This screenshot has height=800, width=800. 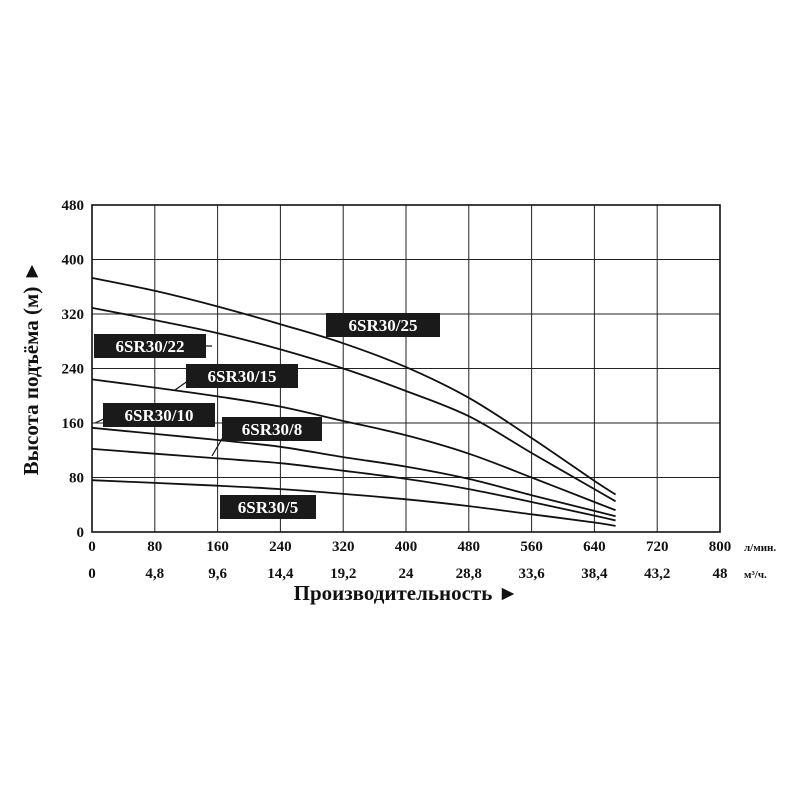 I want to click on x-tick-label-secondary: 43,2, so click(x=657, y=574).